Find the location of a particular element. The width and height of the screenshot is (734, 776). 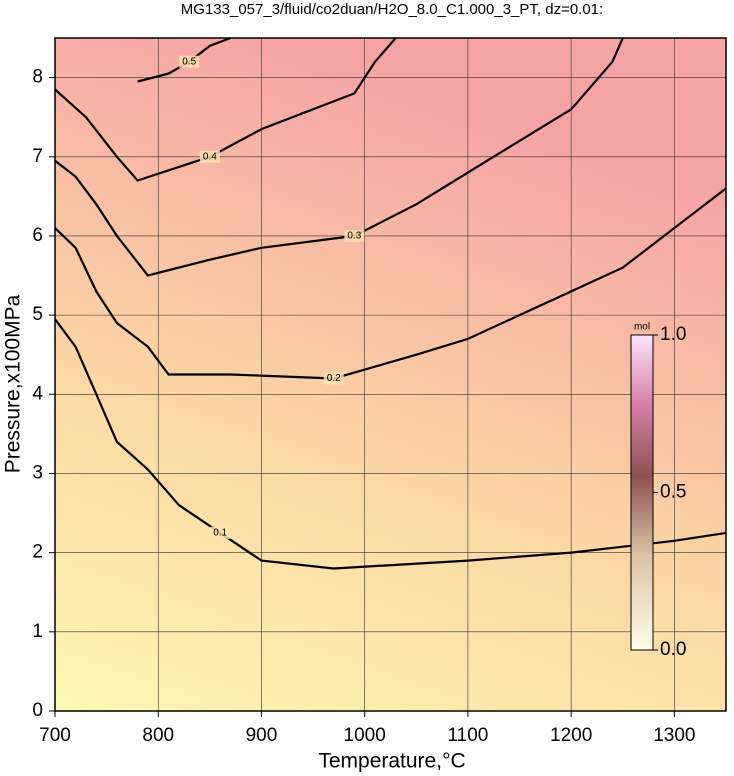

x-tick-label: 800 is located at coordinates (158, 735).